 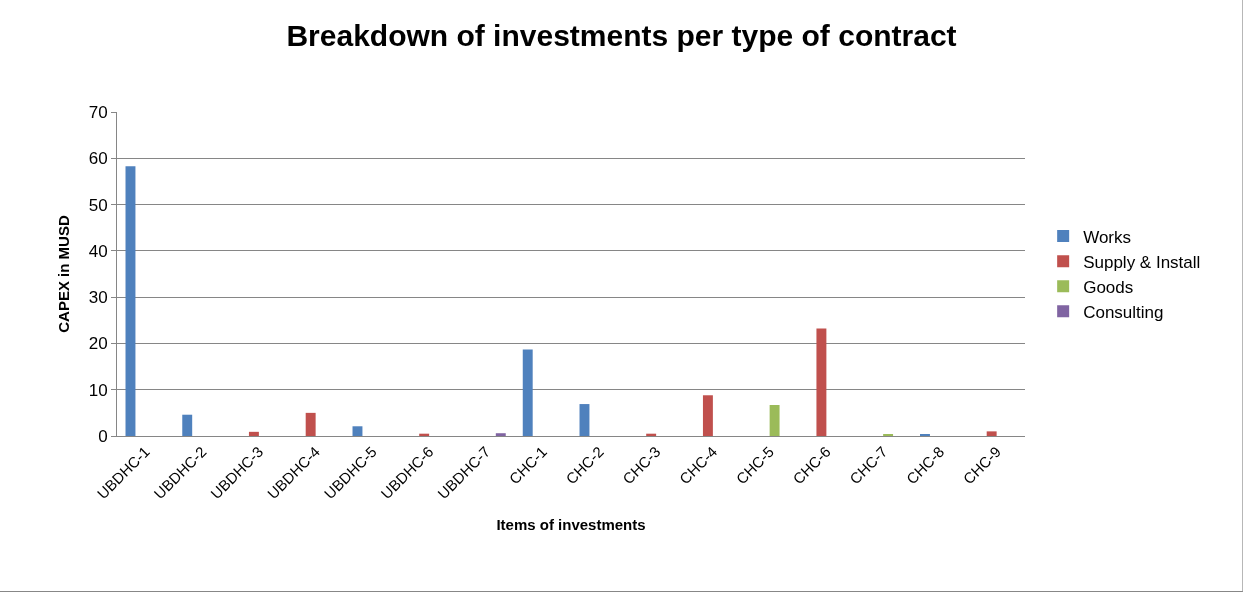 What do you see at coordinates (98, 390) in the screenshot?
I see `y-tick-label: 10` at bounding box center [98, 390].